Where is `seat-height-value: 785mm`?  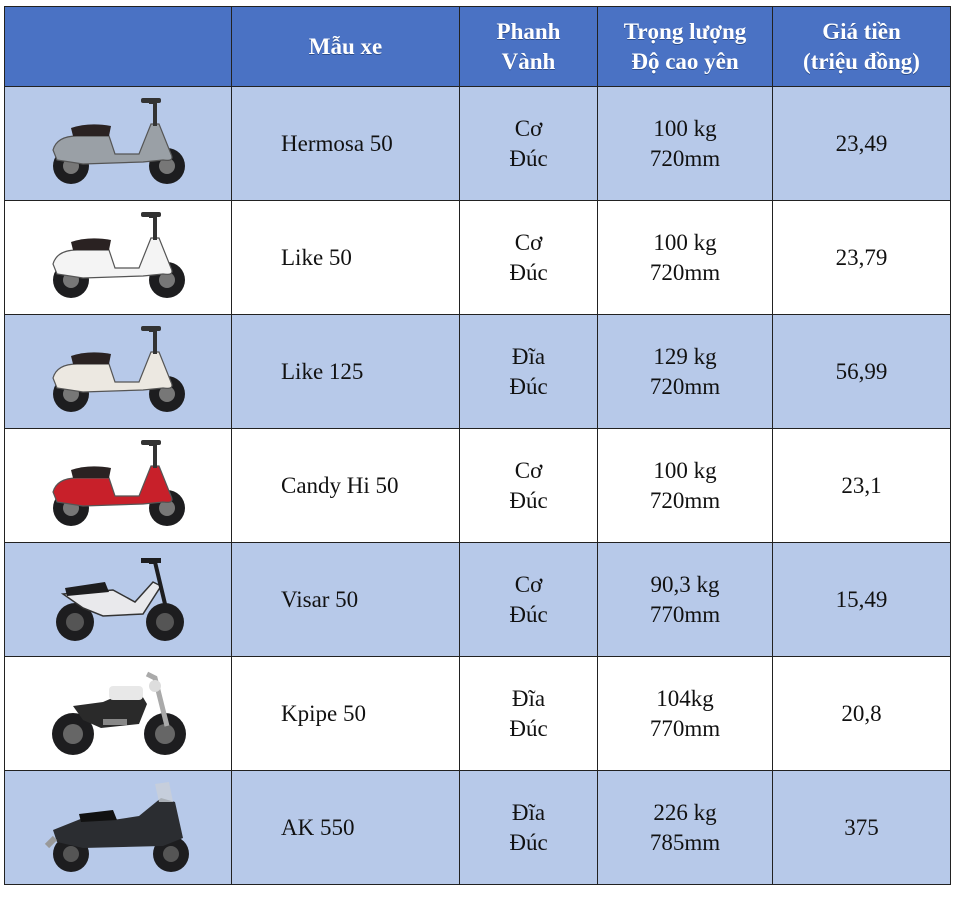 seat-height-value: 785mm is located at coordinates (685, 842).